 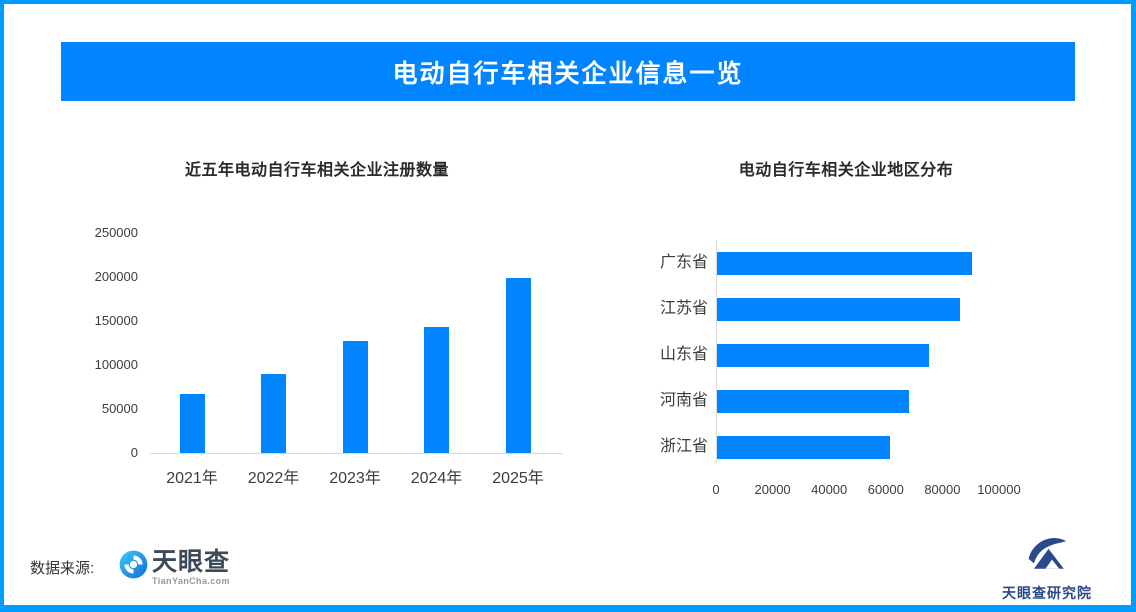 I want to click on tianyancha-logo: 天眼查 TianYanCha.com, so click(x=174, y=568).